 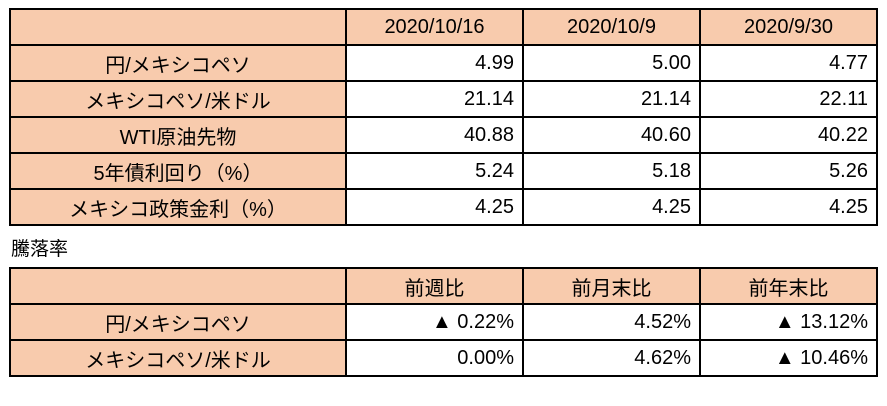 I want to click on table-row: 円/メキシコペソ ▲ 0.22% 4.52% ▲ 13.12%, so click(x=443, y=322).